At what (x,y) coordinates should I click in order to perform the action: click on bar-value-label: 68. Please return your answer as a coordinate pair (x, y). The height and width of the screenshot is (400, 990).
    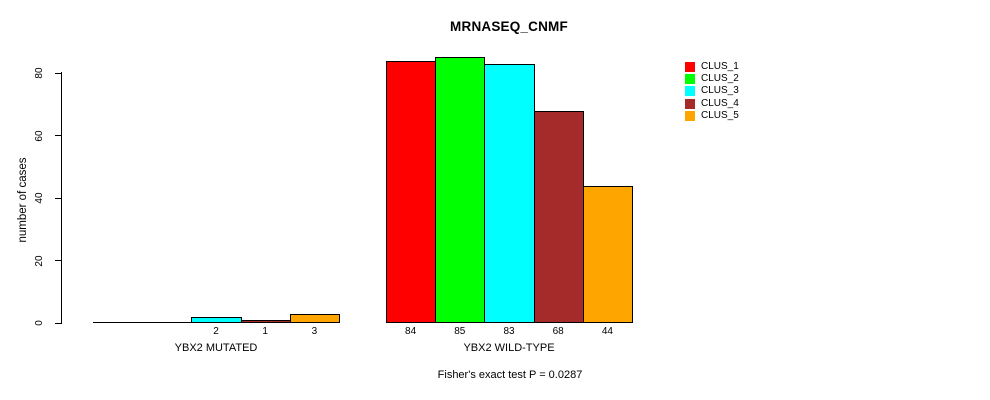
    Looking at the image, I should click on (558, 331).